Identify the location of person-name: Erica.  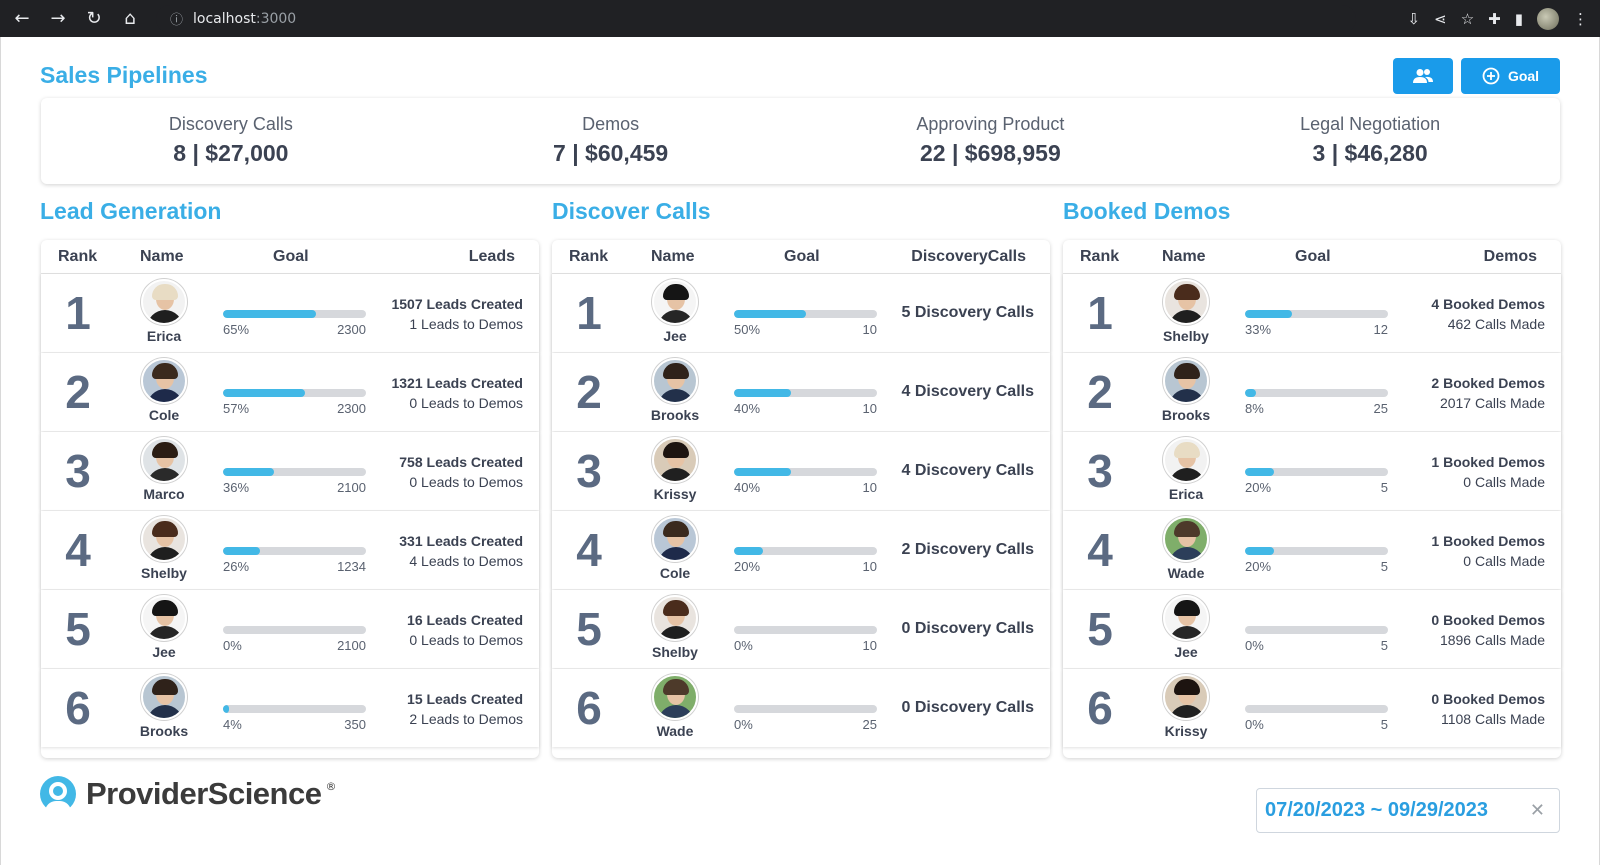
(1186, 494).